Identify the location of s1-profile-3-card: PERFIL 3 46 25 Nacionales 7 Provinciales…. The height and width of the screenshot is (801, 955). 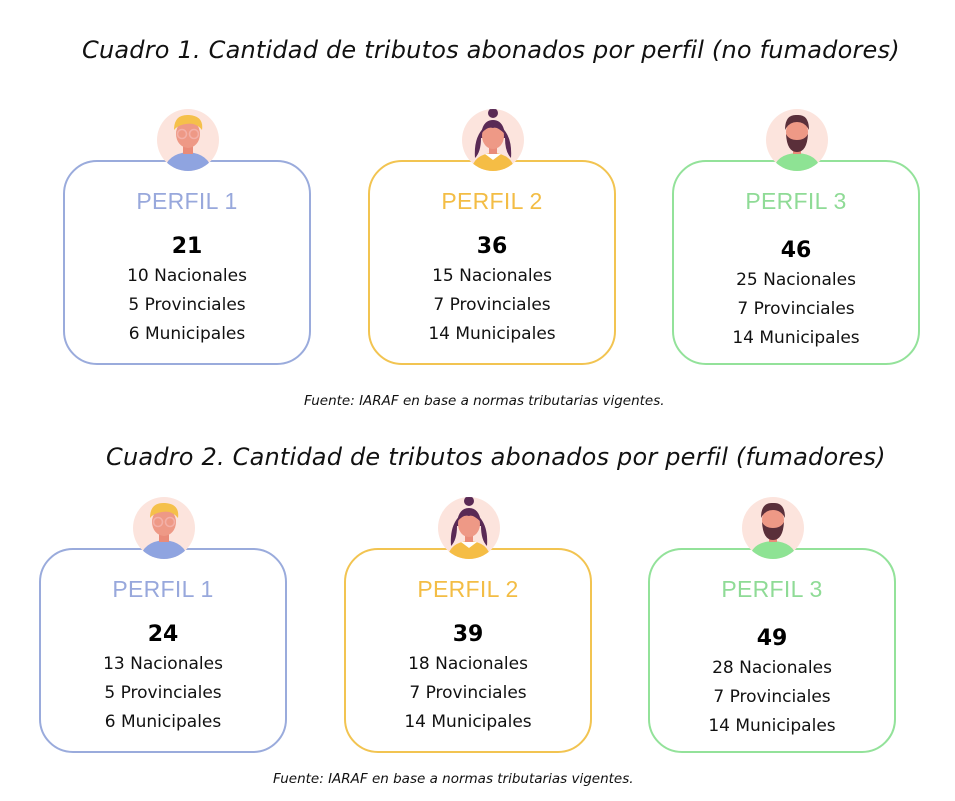
(796, 262).